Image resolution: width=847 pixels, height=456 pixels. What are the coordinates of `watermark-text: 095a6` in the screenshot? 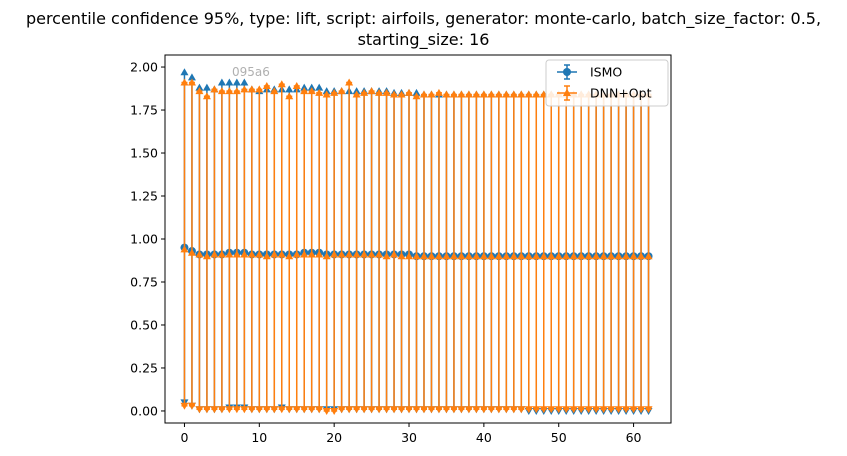 It's located at (251, 72).